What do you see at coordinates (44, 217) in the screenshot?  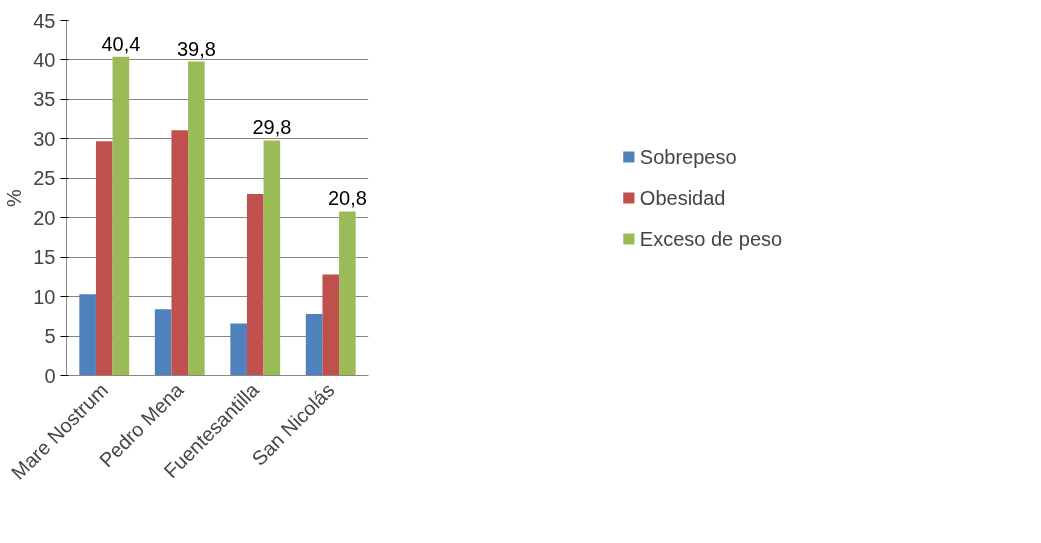 I see `y-tick-label: 20` at bounding box center [44, 217].